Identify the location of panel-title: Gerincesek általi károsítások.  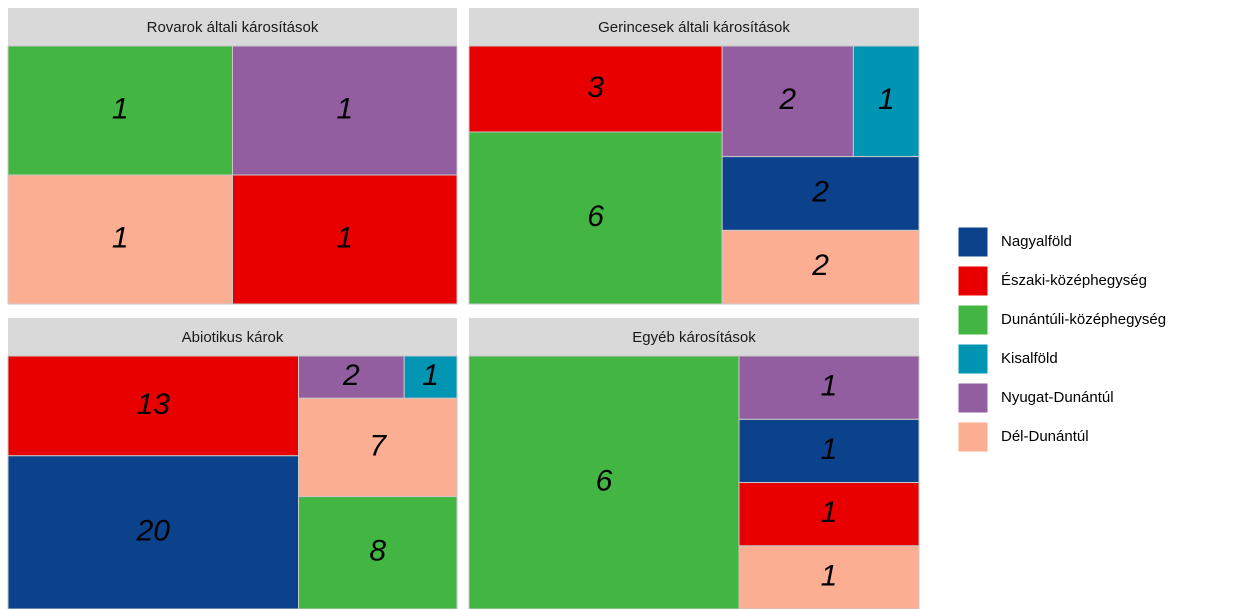
(694, 27).